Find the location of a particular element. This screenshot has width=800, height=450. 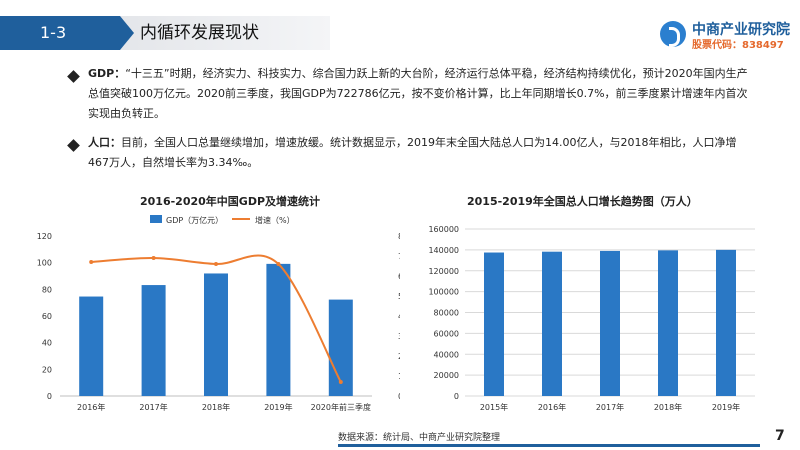

population-chart-title: 2015-2019年全国总人口增长趋势图（万人） is located at coordinates (582, 201).